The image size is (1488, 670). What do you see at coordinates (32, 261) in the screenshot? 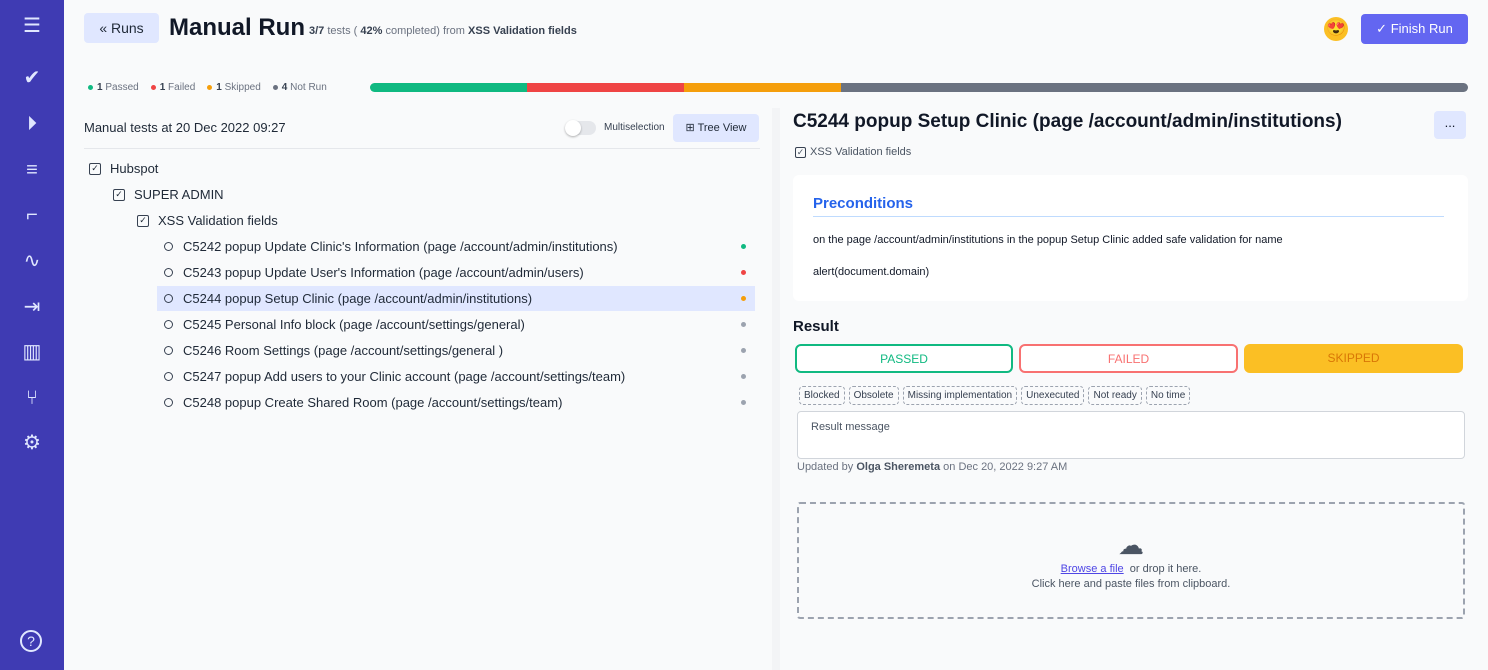
I see `pulse-icon: ∿` at bounding box center [32, 261].